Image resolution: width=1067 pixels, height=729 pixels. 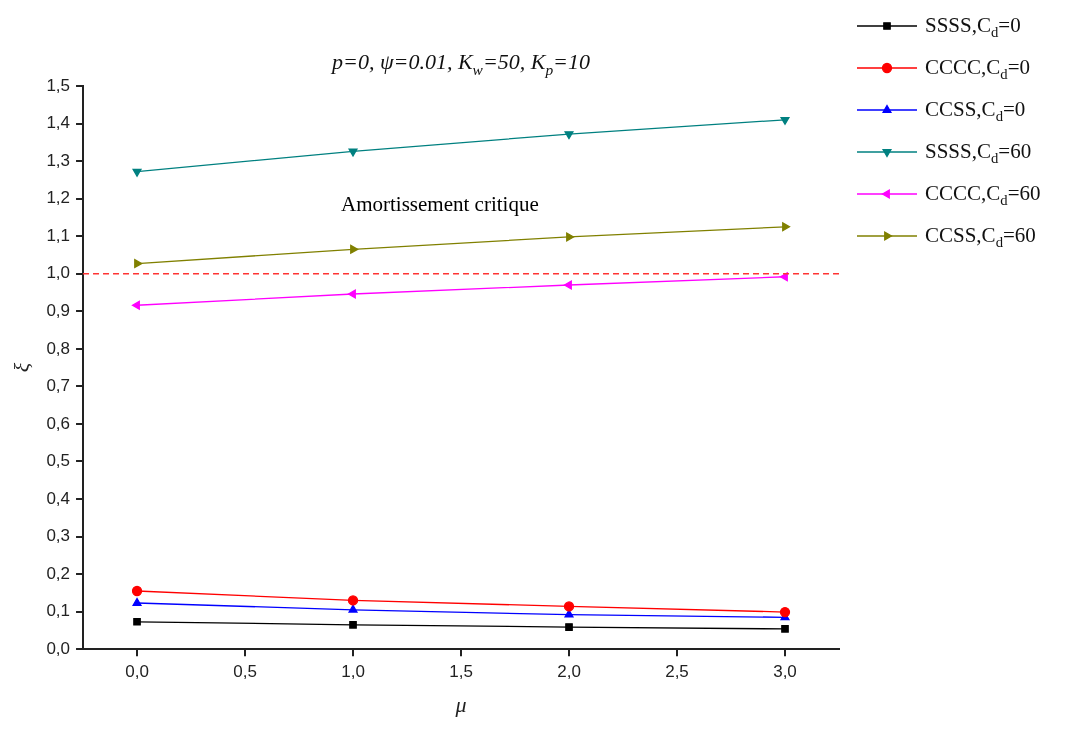 What do you see at coordinates (58, 310) in the screenshot?
I see `y-tick-label: 0,9` at bounding box center [58, 310].